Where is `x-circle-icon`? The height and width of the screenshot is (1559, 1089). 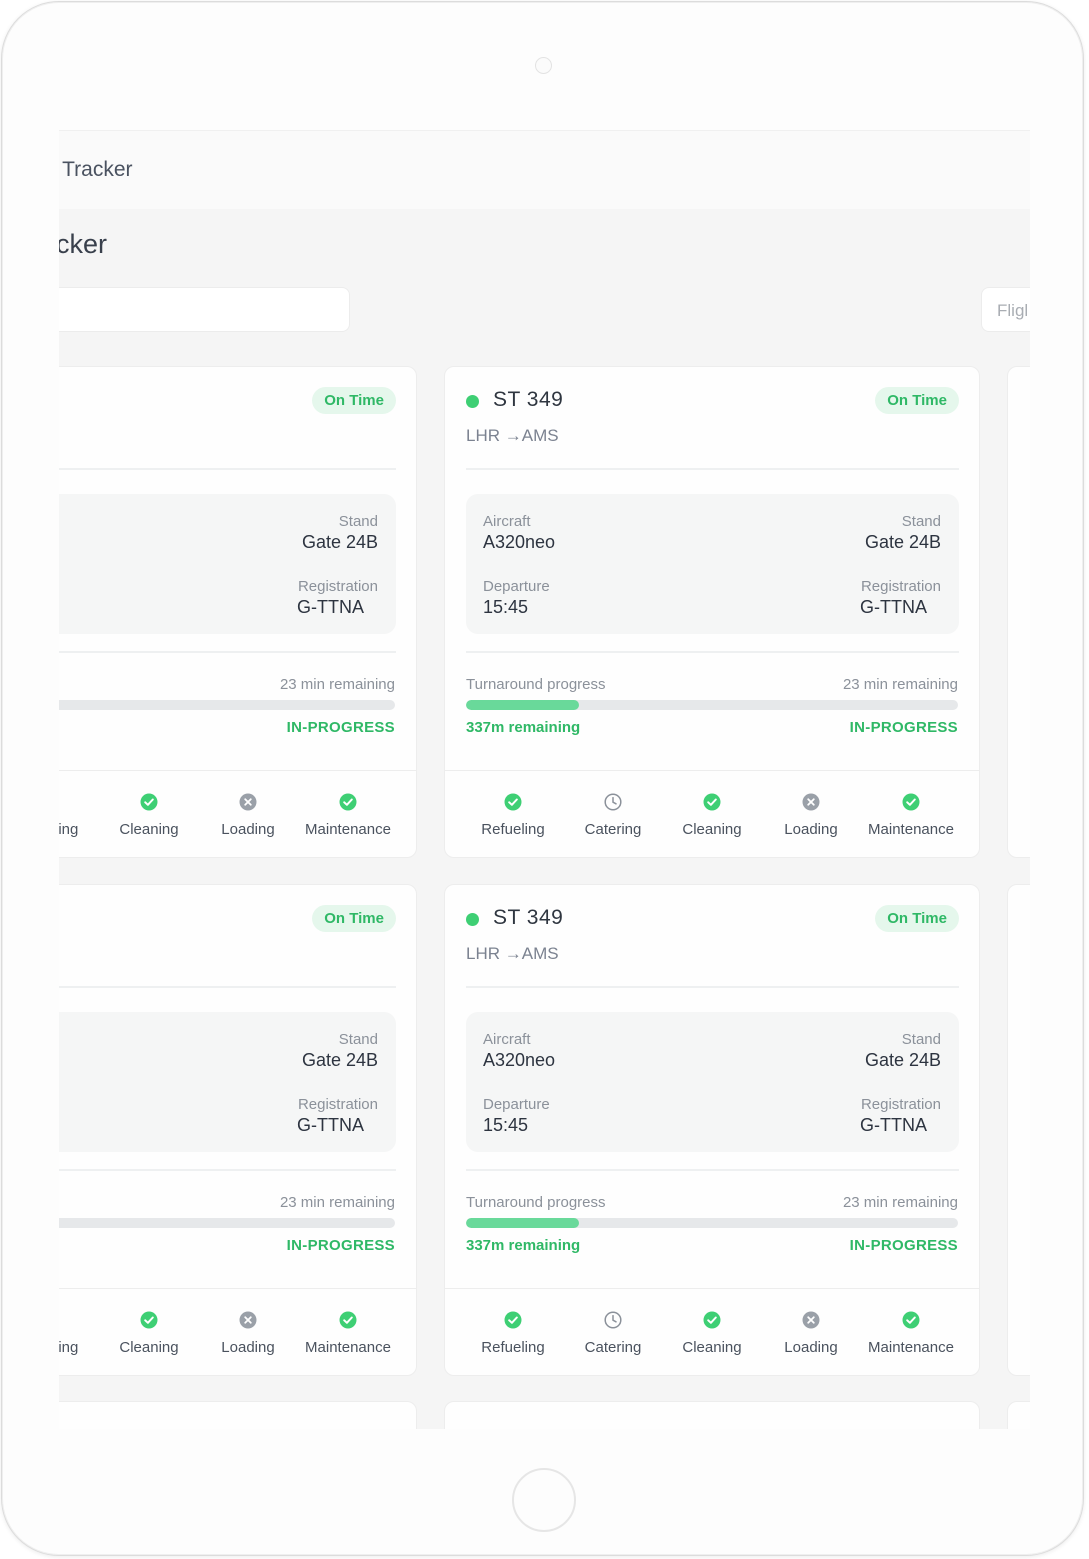
x-circle-icon is located at coordinates (811, 1320).